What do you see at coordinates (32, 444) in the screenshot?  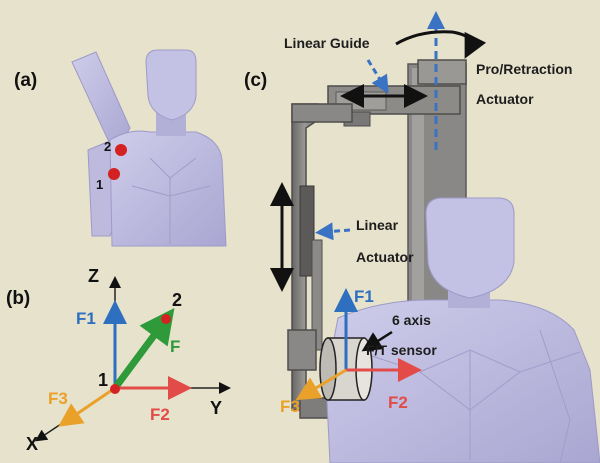 I see `x-axis-label: X` at bounding box center [32, 444].